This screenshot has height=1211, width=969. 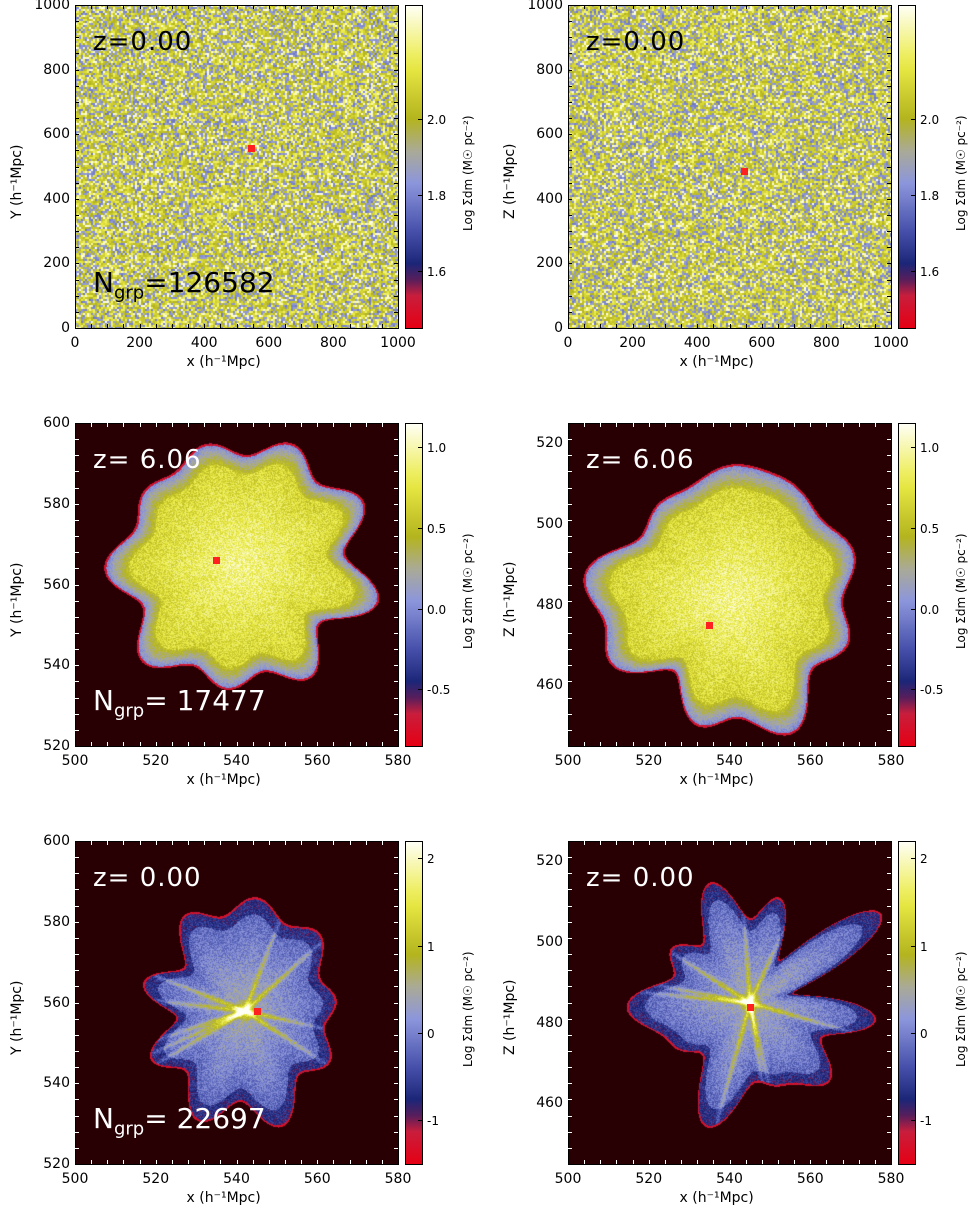 I want to click on ngrp-symbol: N, so click(x=103, y=1118).